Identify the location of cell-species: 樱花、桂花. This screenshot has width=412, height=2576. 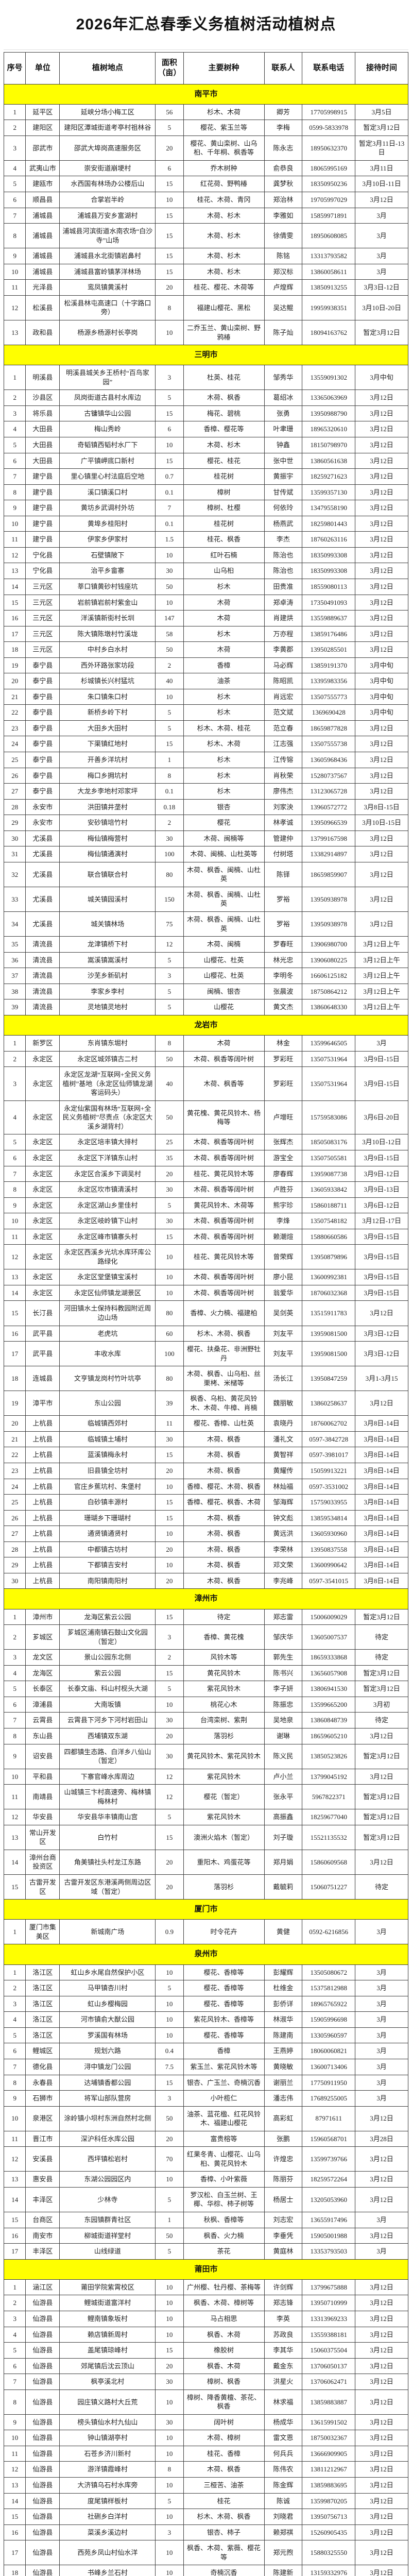
(224, 460).